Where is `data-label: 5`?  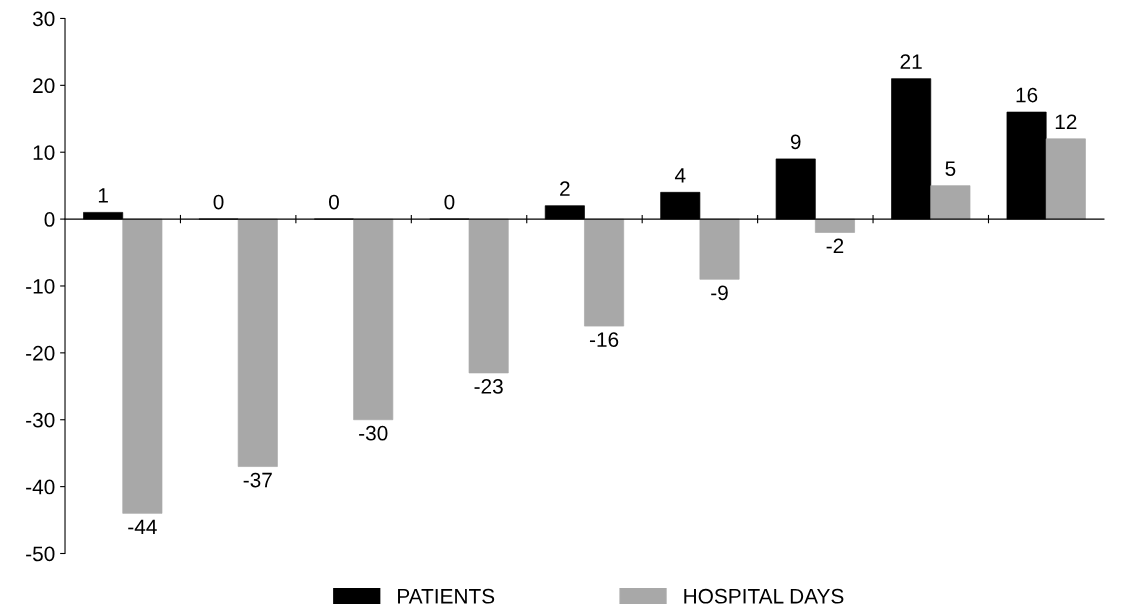
data-label: 5 is located at coordinates (950, 168).